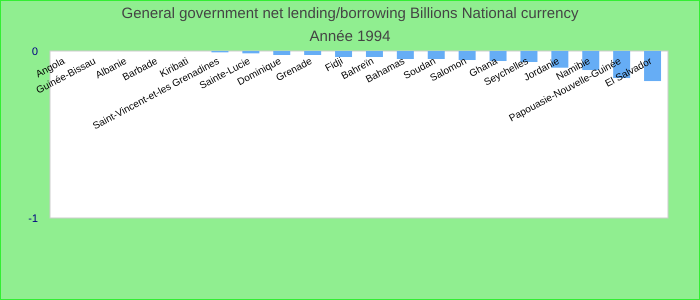 This screenshot has width=700, height=300. I want to click on chart-title: General government net lending/borrowing Billions National currency, so click(350, 13).